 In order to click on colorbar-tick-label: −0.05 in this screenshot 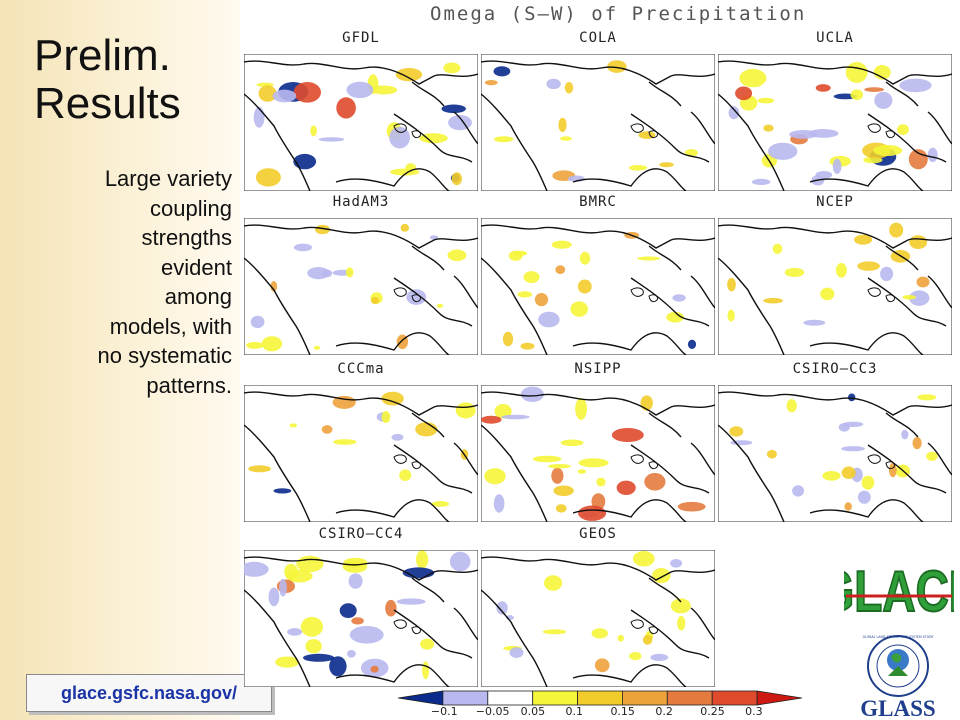, I will do `click(492, 711)`.